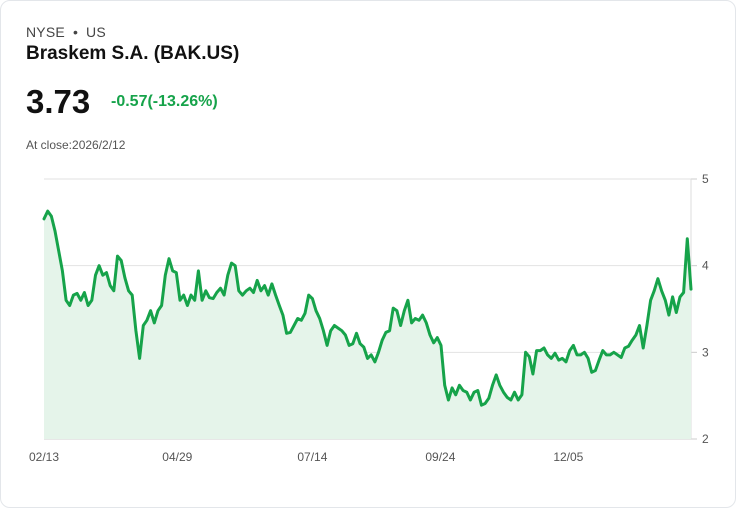  Describe the element at coordinates (312, 457) in the screenshot. I see `x-tick-label: 07/14` at that location.